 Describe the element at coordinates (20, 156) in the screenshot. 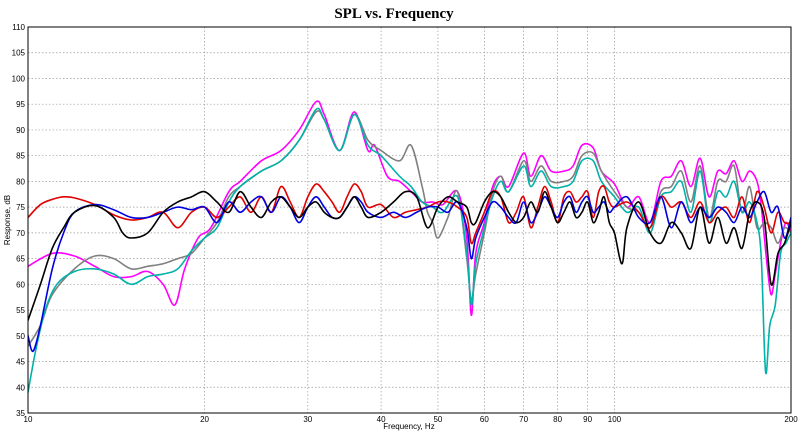

I see `y-tick-label: 85` at that location.